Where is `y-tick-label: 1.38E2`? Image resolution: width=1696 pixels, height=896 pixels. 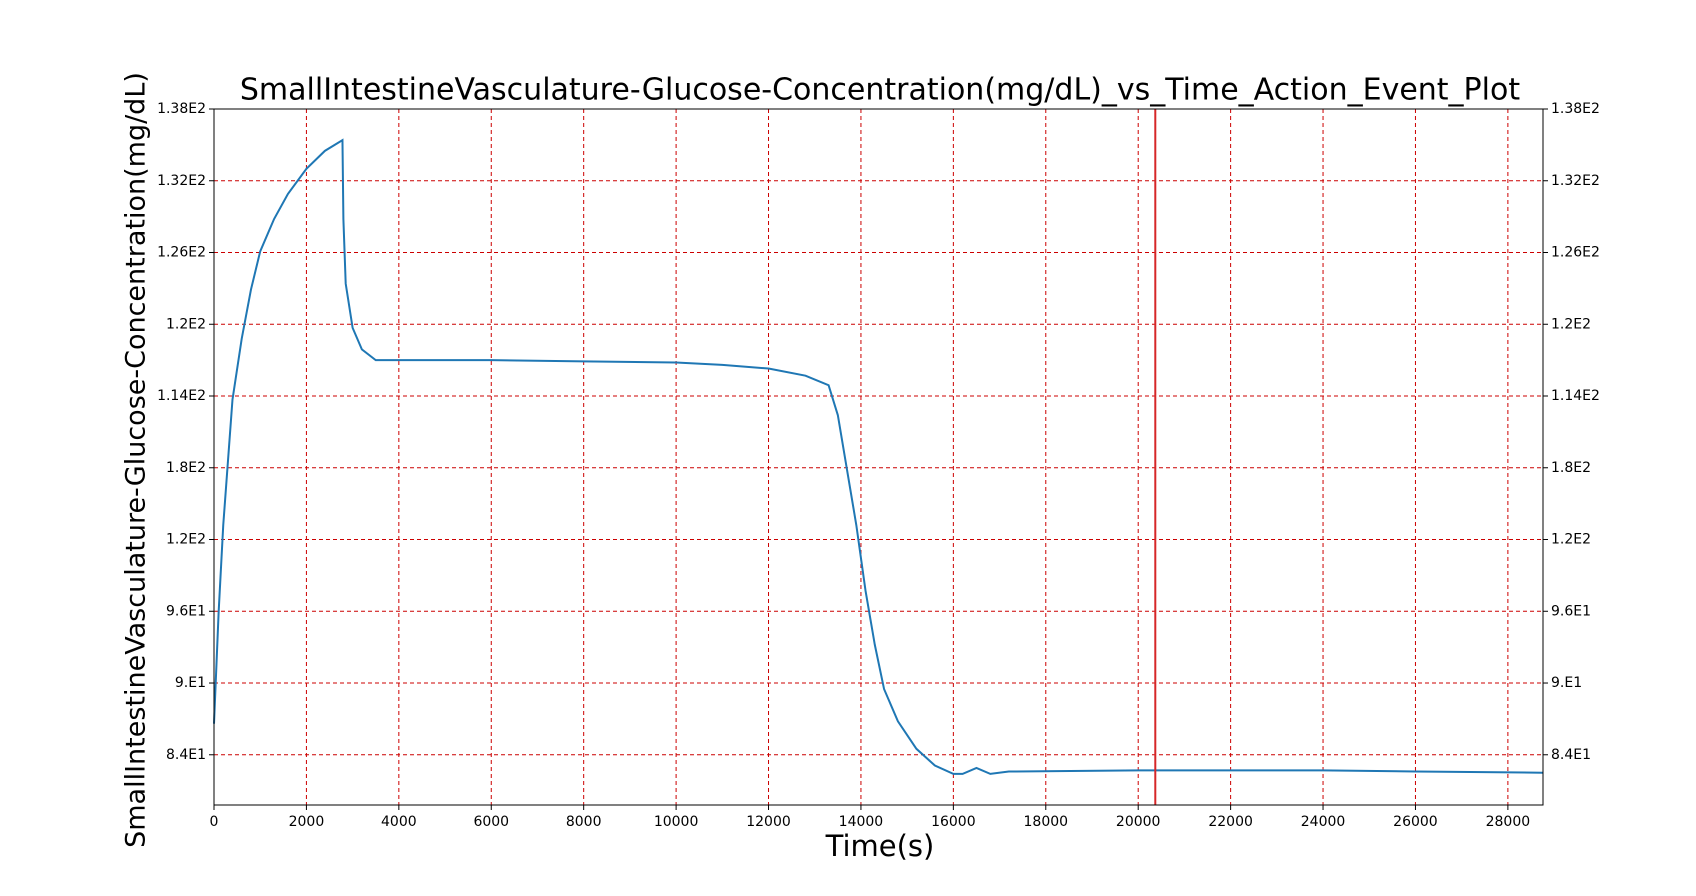
y-tick-label: 1.38E2 is located at coordinates (181, 109).